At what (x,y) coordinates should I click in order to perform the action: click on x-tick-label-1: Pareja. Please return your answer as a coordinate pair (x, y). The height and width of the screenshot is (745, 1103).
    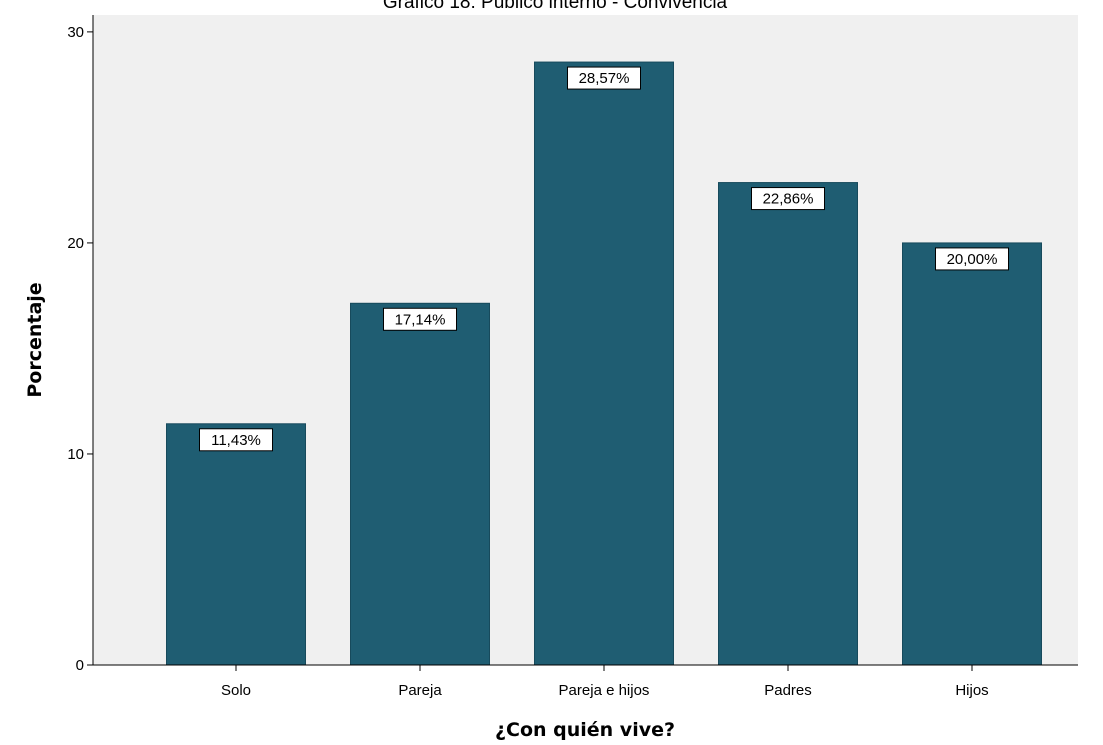
    Looking at the image, I should click on (420, 690).